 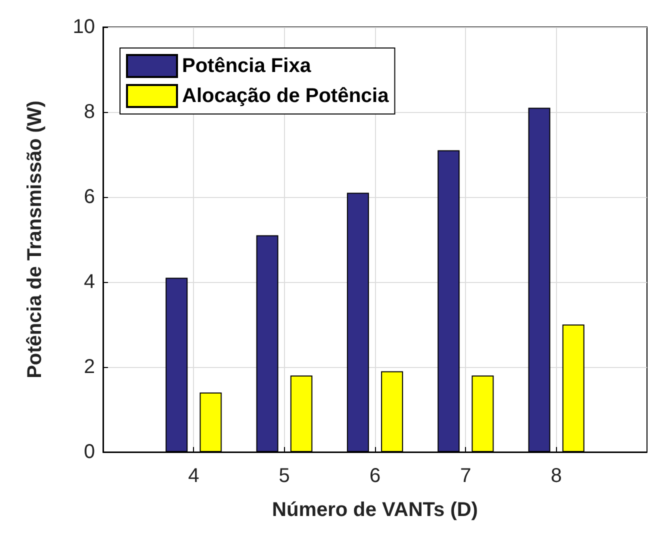 I want to click on x-axis-title: Número de VANTs (D), so click(x=375, y=510).